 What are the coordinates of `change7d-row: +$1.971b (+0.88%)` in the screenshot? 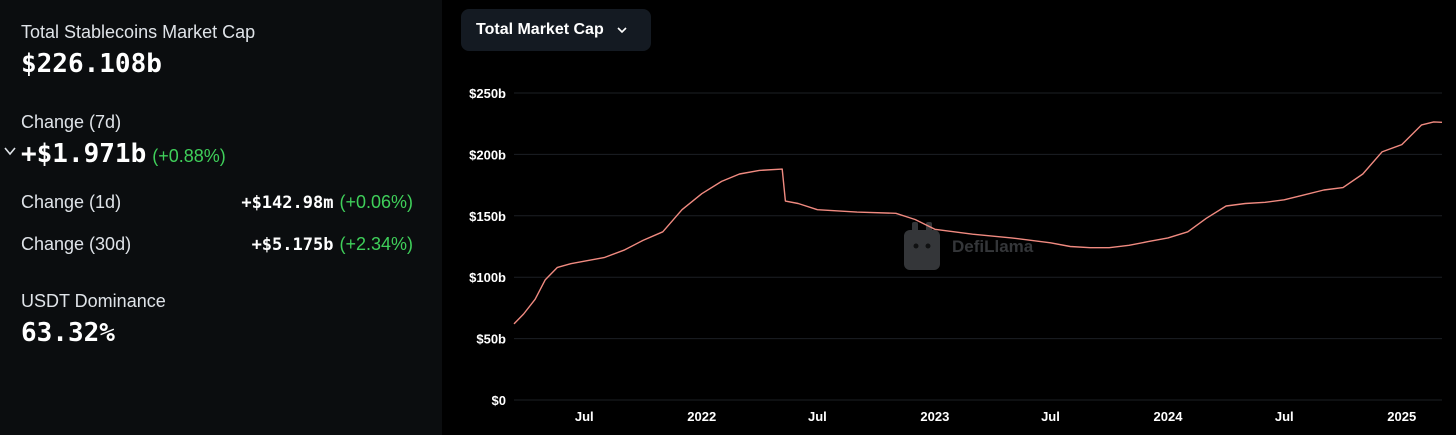 It's located at (123, 154).